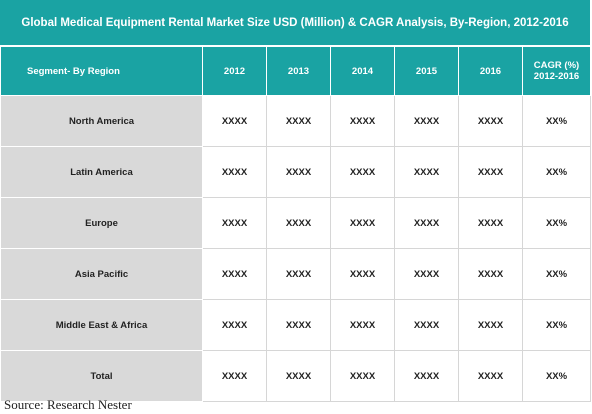 Image resolution: width=592 pixels, height=414 pixels. I want to click on region-cell: Total, so click(101, 376).